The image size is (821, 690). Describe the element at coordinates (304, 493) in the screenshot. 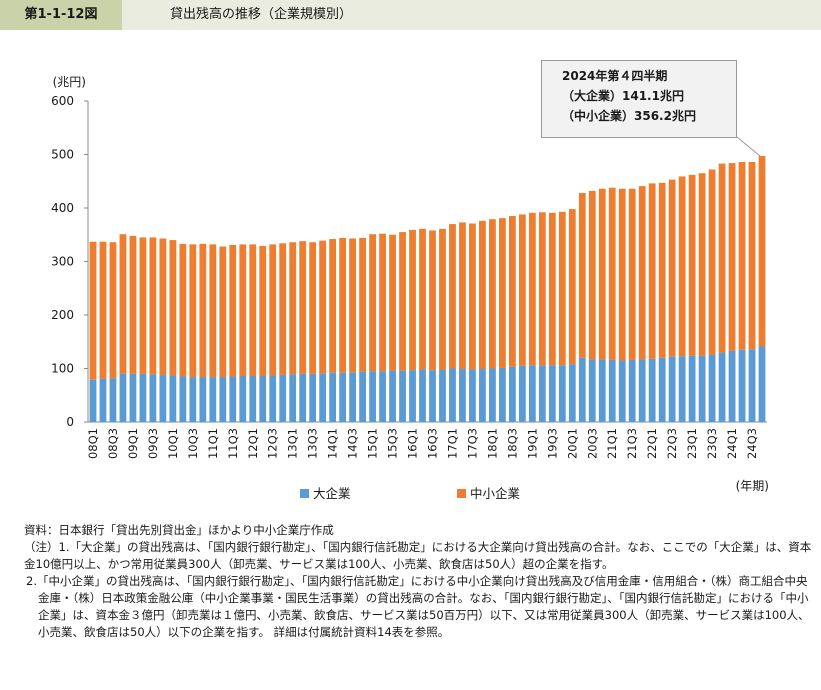

I see `legend-swatch` at that location.